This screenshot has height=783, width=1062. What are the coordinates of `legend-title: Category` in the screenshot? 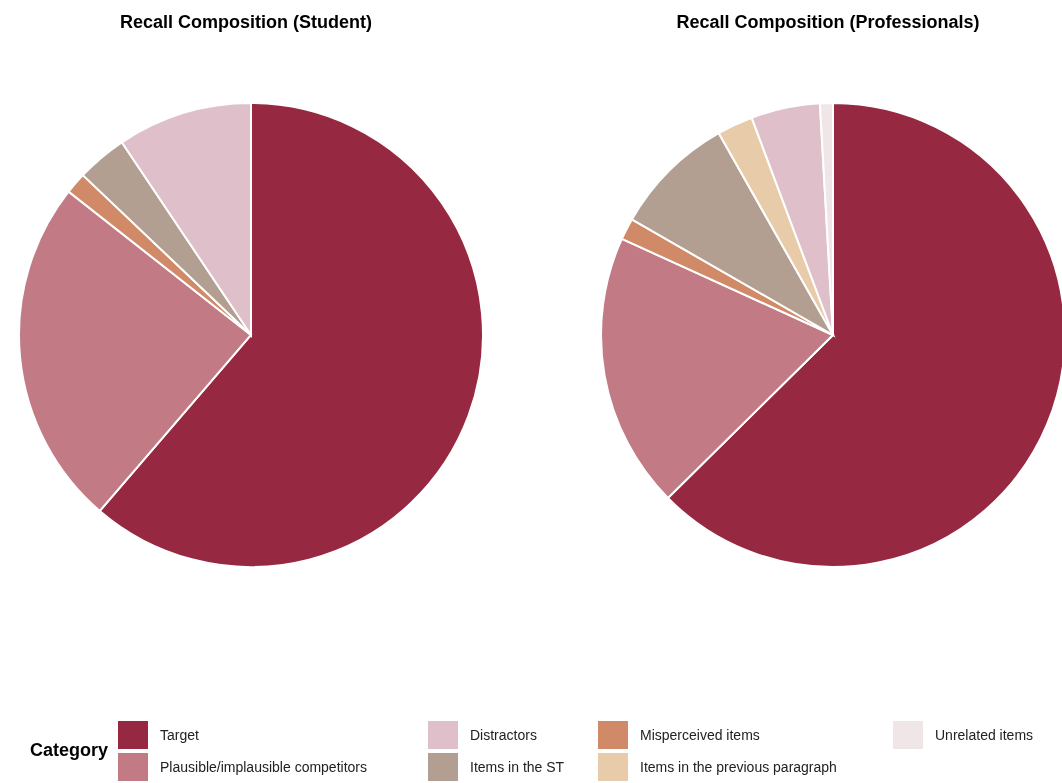 It's located at (69, 750).